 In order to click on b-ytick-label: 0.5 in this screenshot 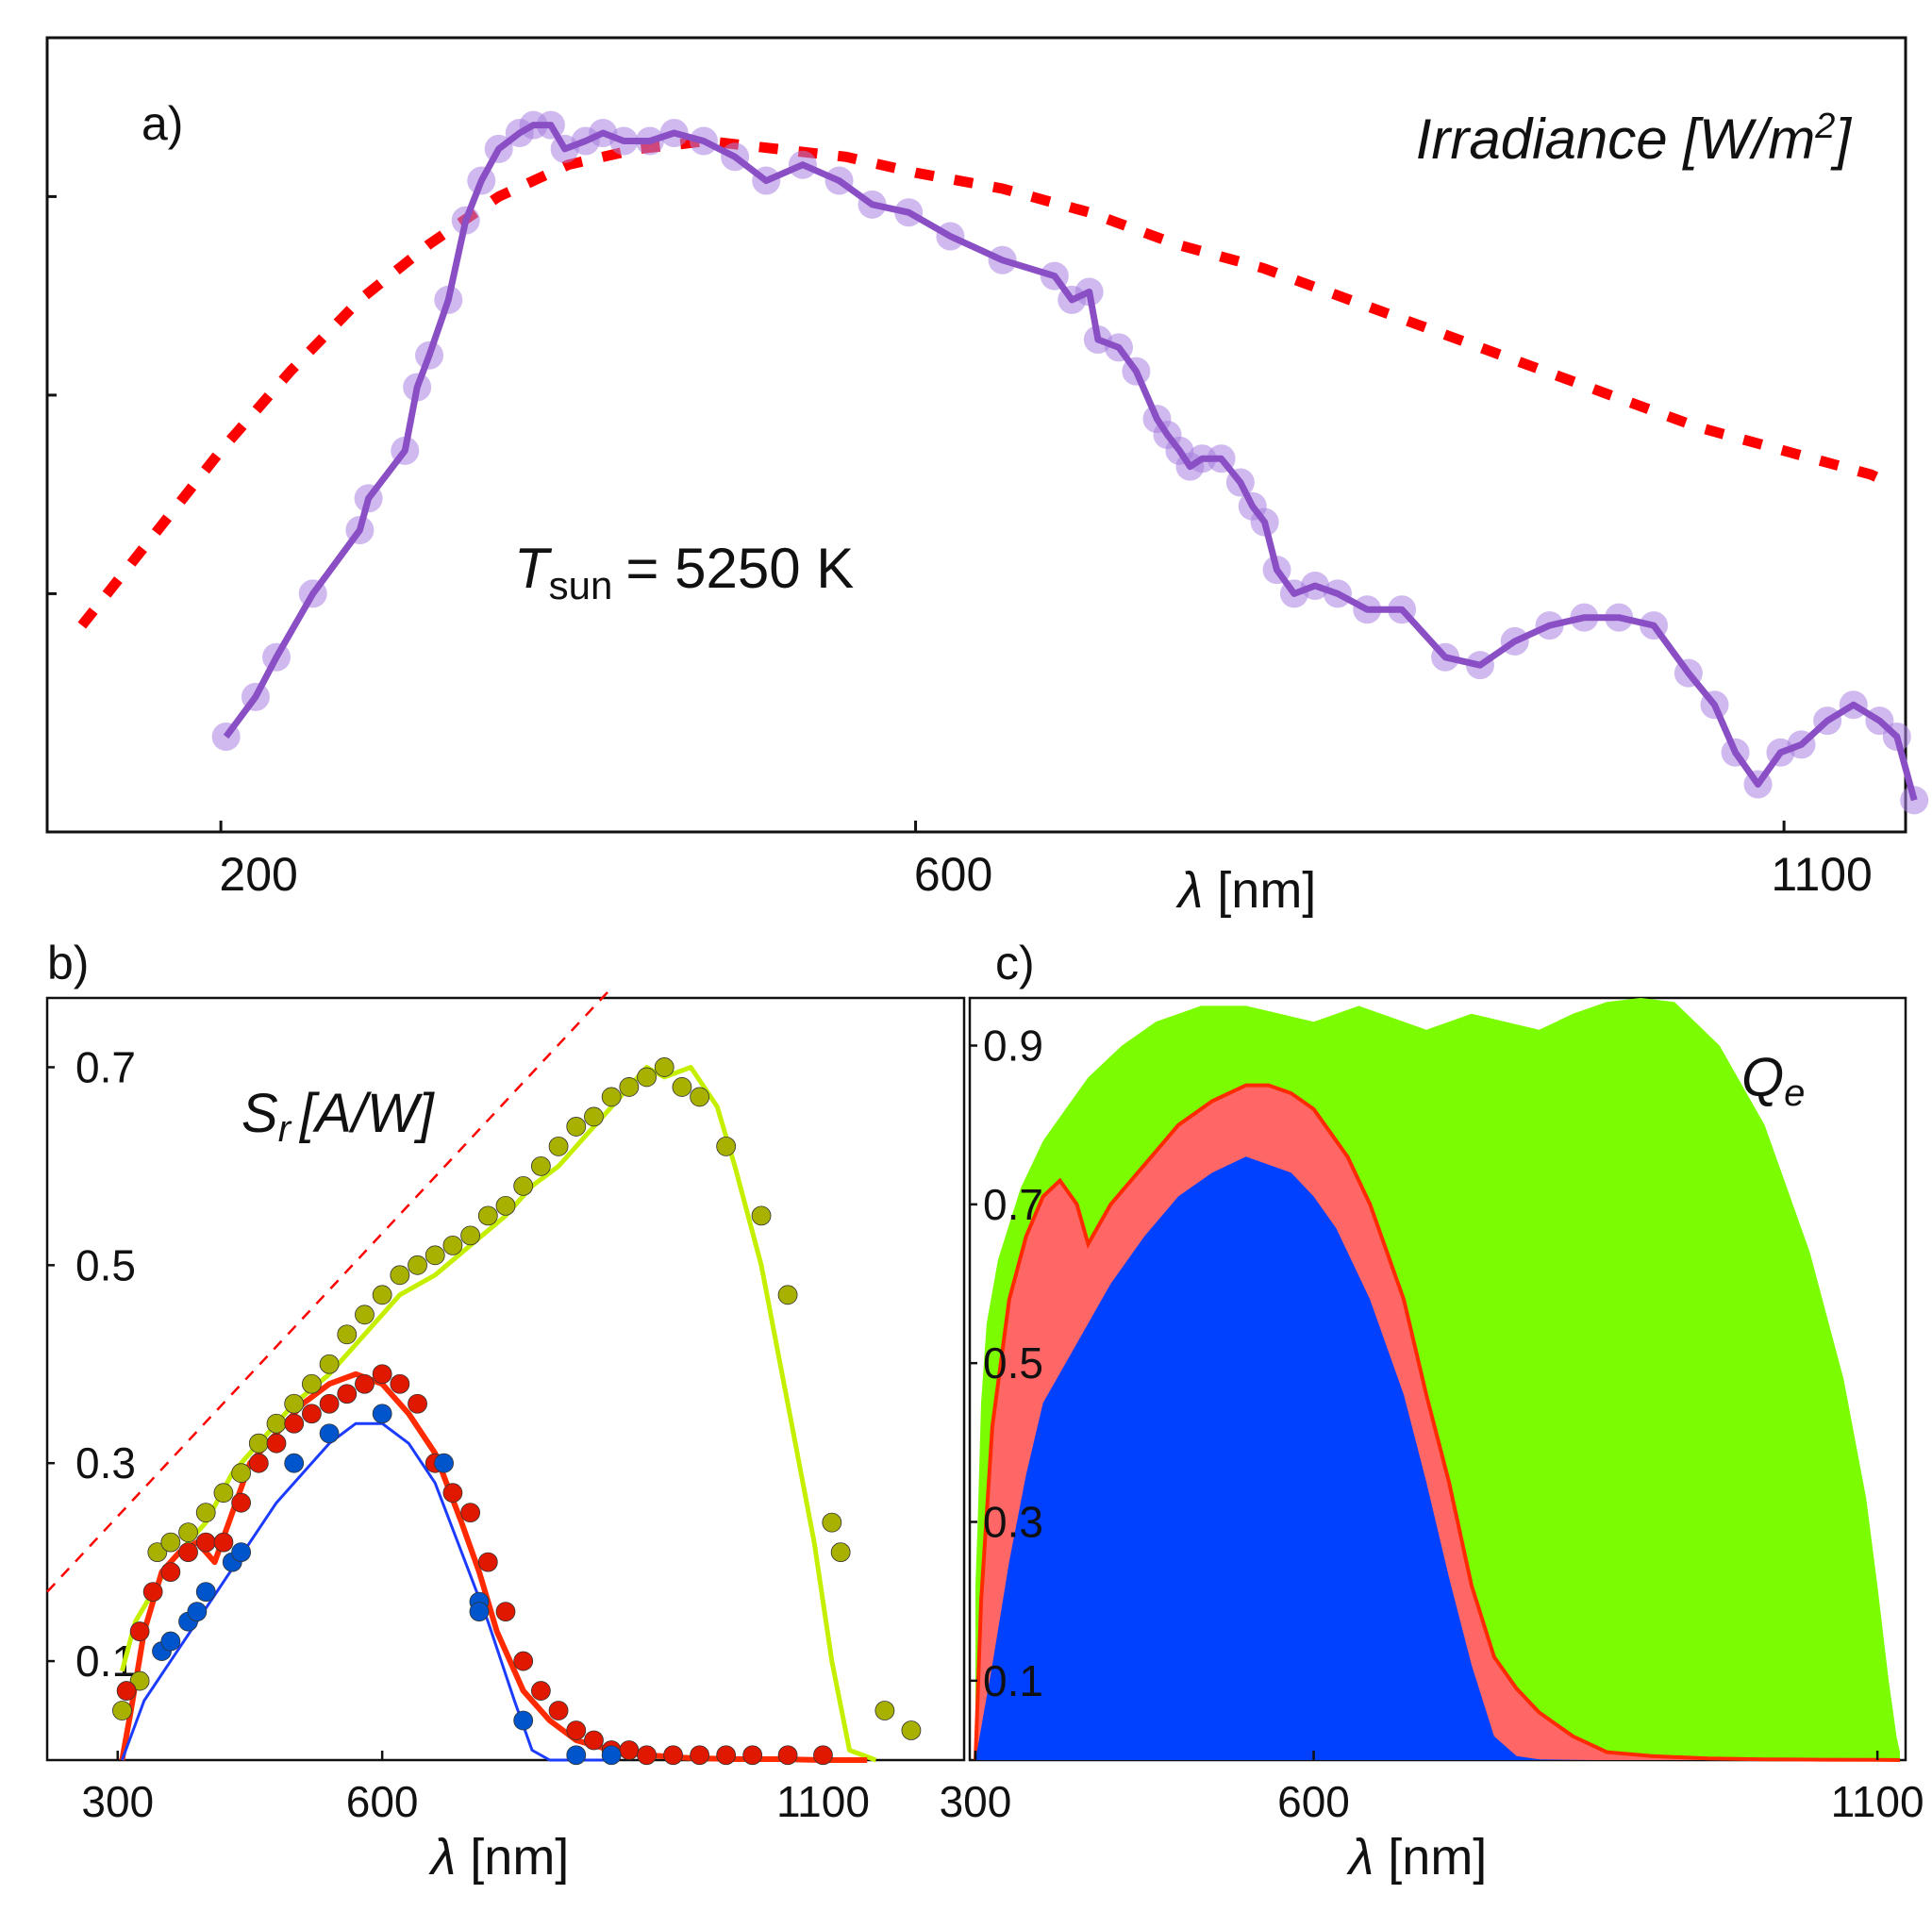, I will do `click(105, 1264)`.